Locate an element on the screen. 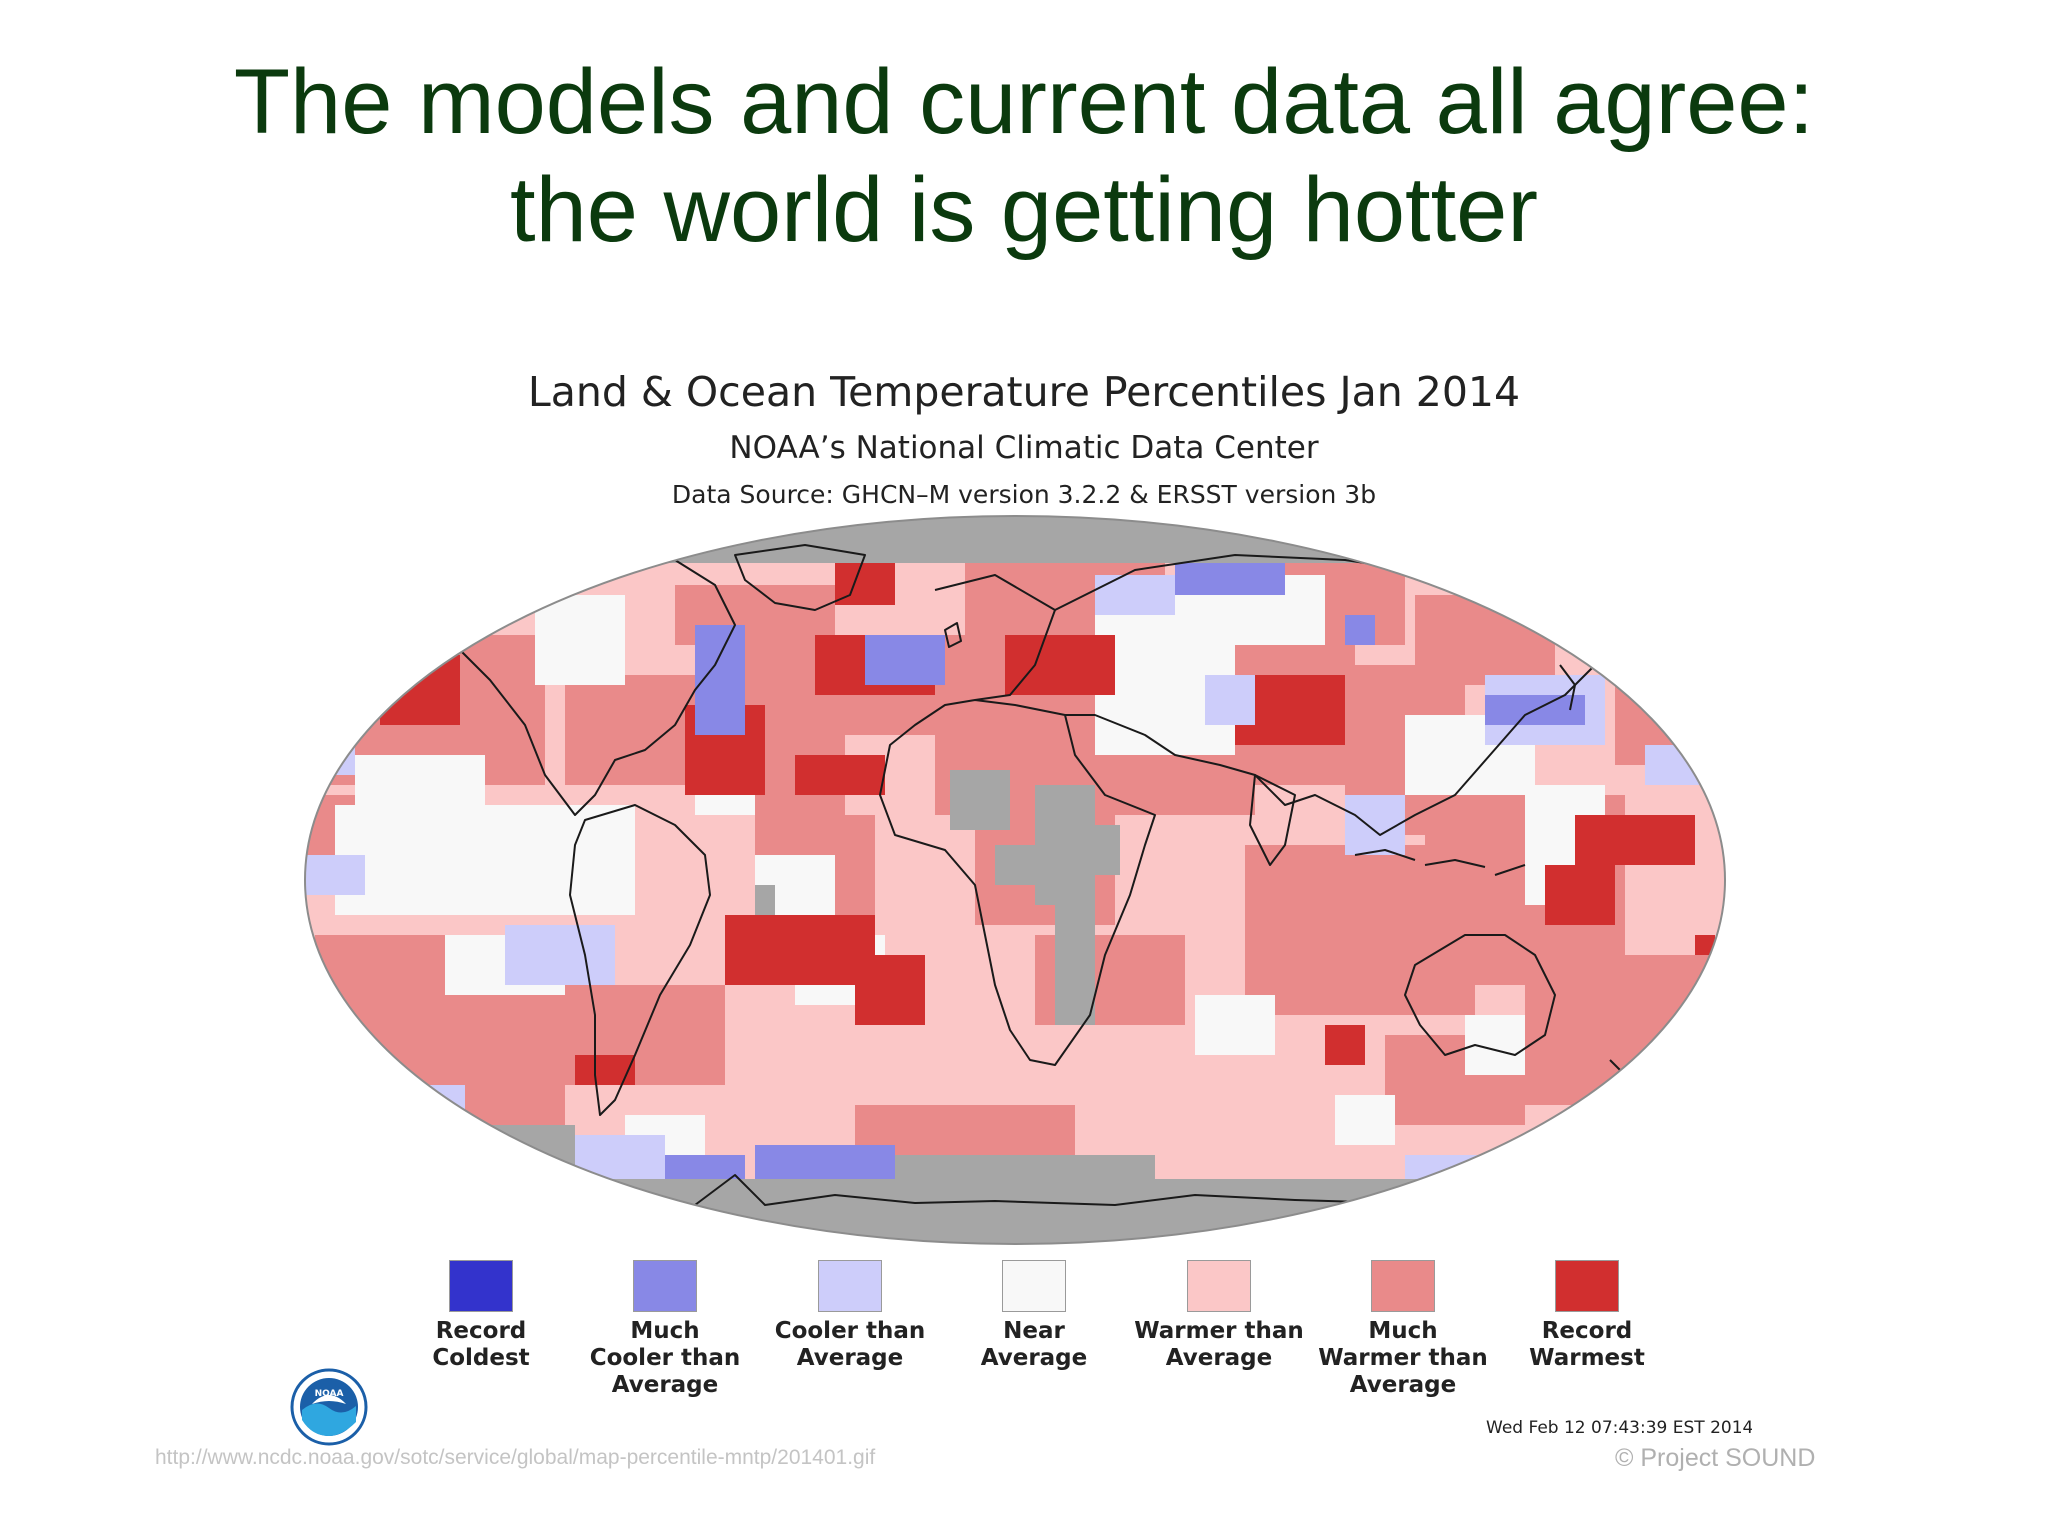 The height and width of the screenshot is (1536, 2048). legend-much-cooler: Much Cooler than Average is located at coordinates (665, 1329).